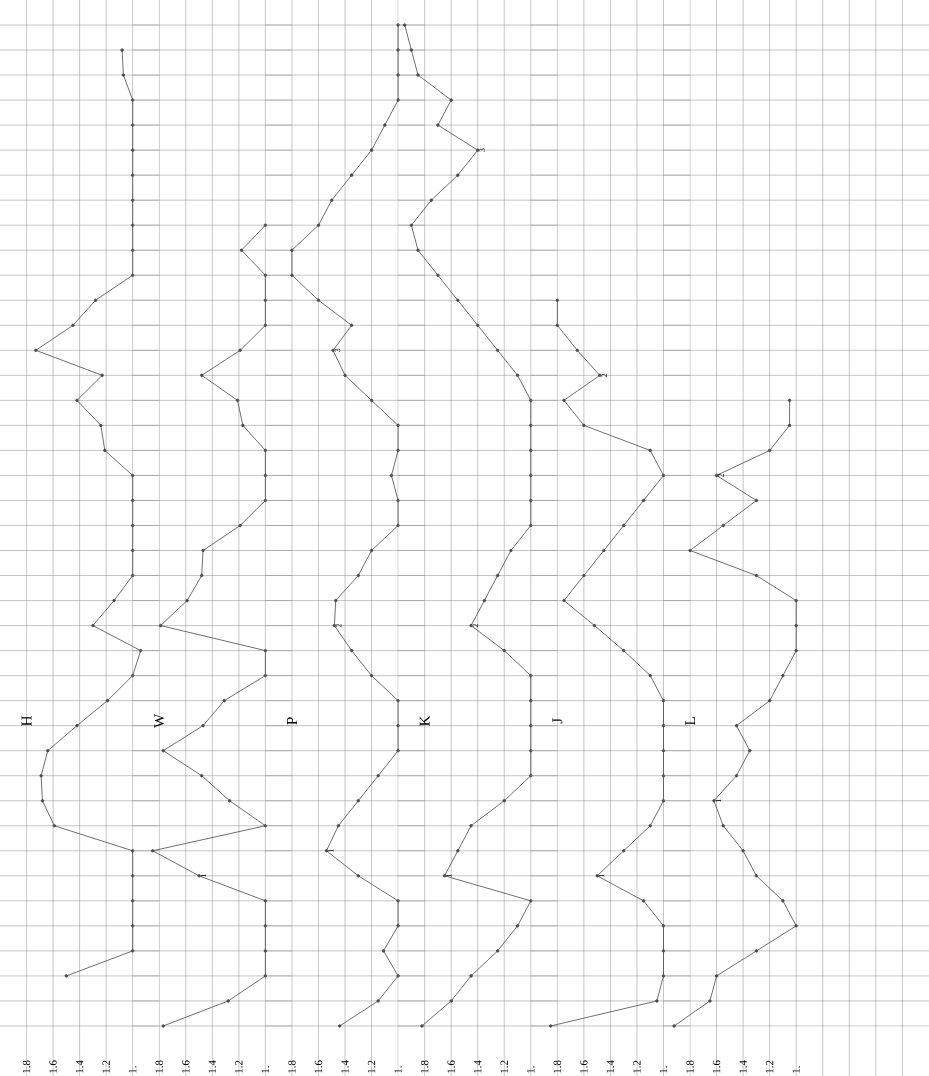 The image size is (929, 1076). What do you see at coordinates (690, 721) in the screenshot?
I see `text: L` at bounding box center [690, 721].